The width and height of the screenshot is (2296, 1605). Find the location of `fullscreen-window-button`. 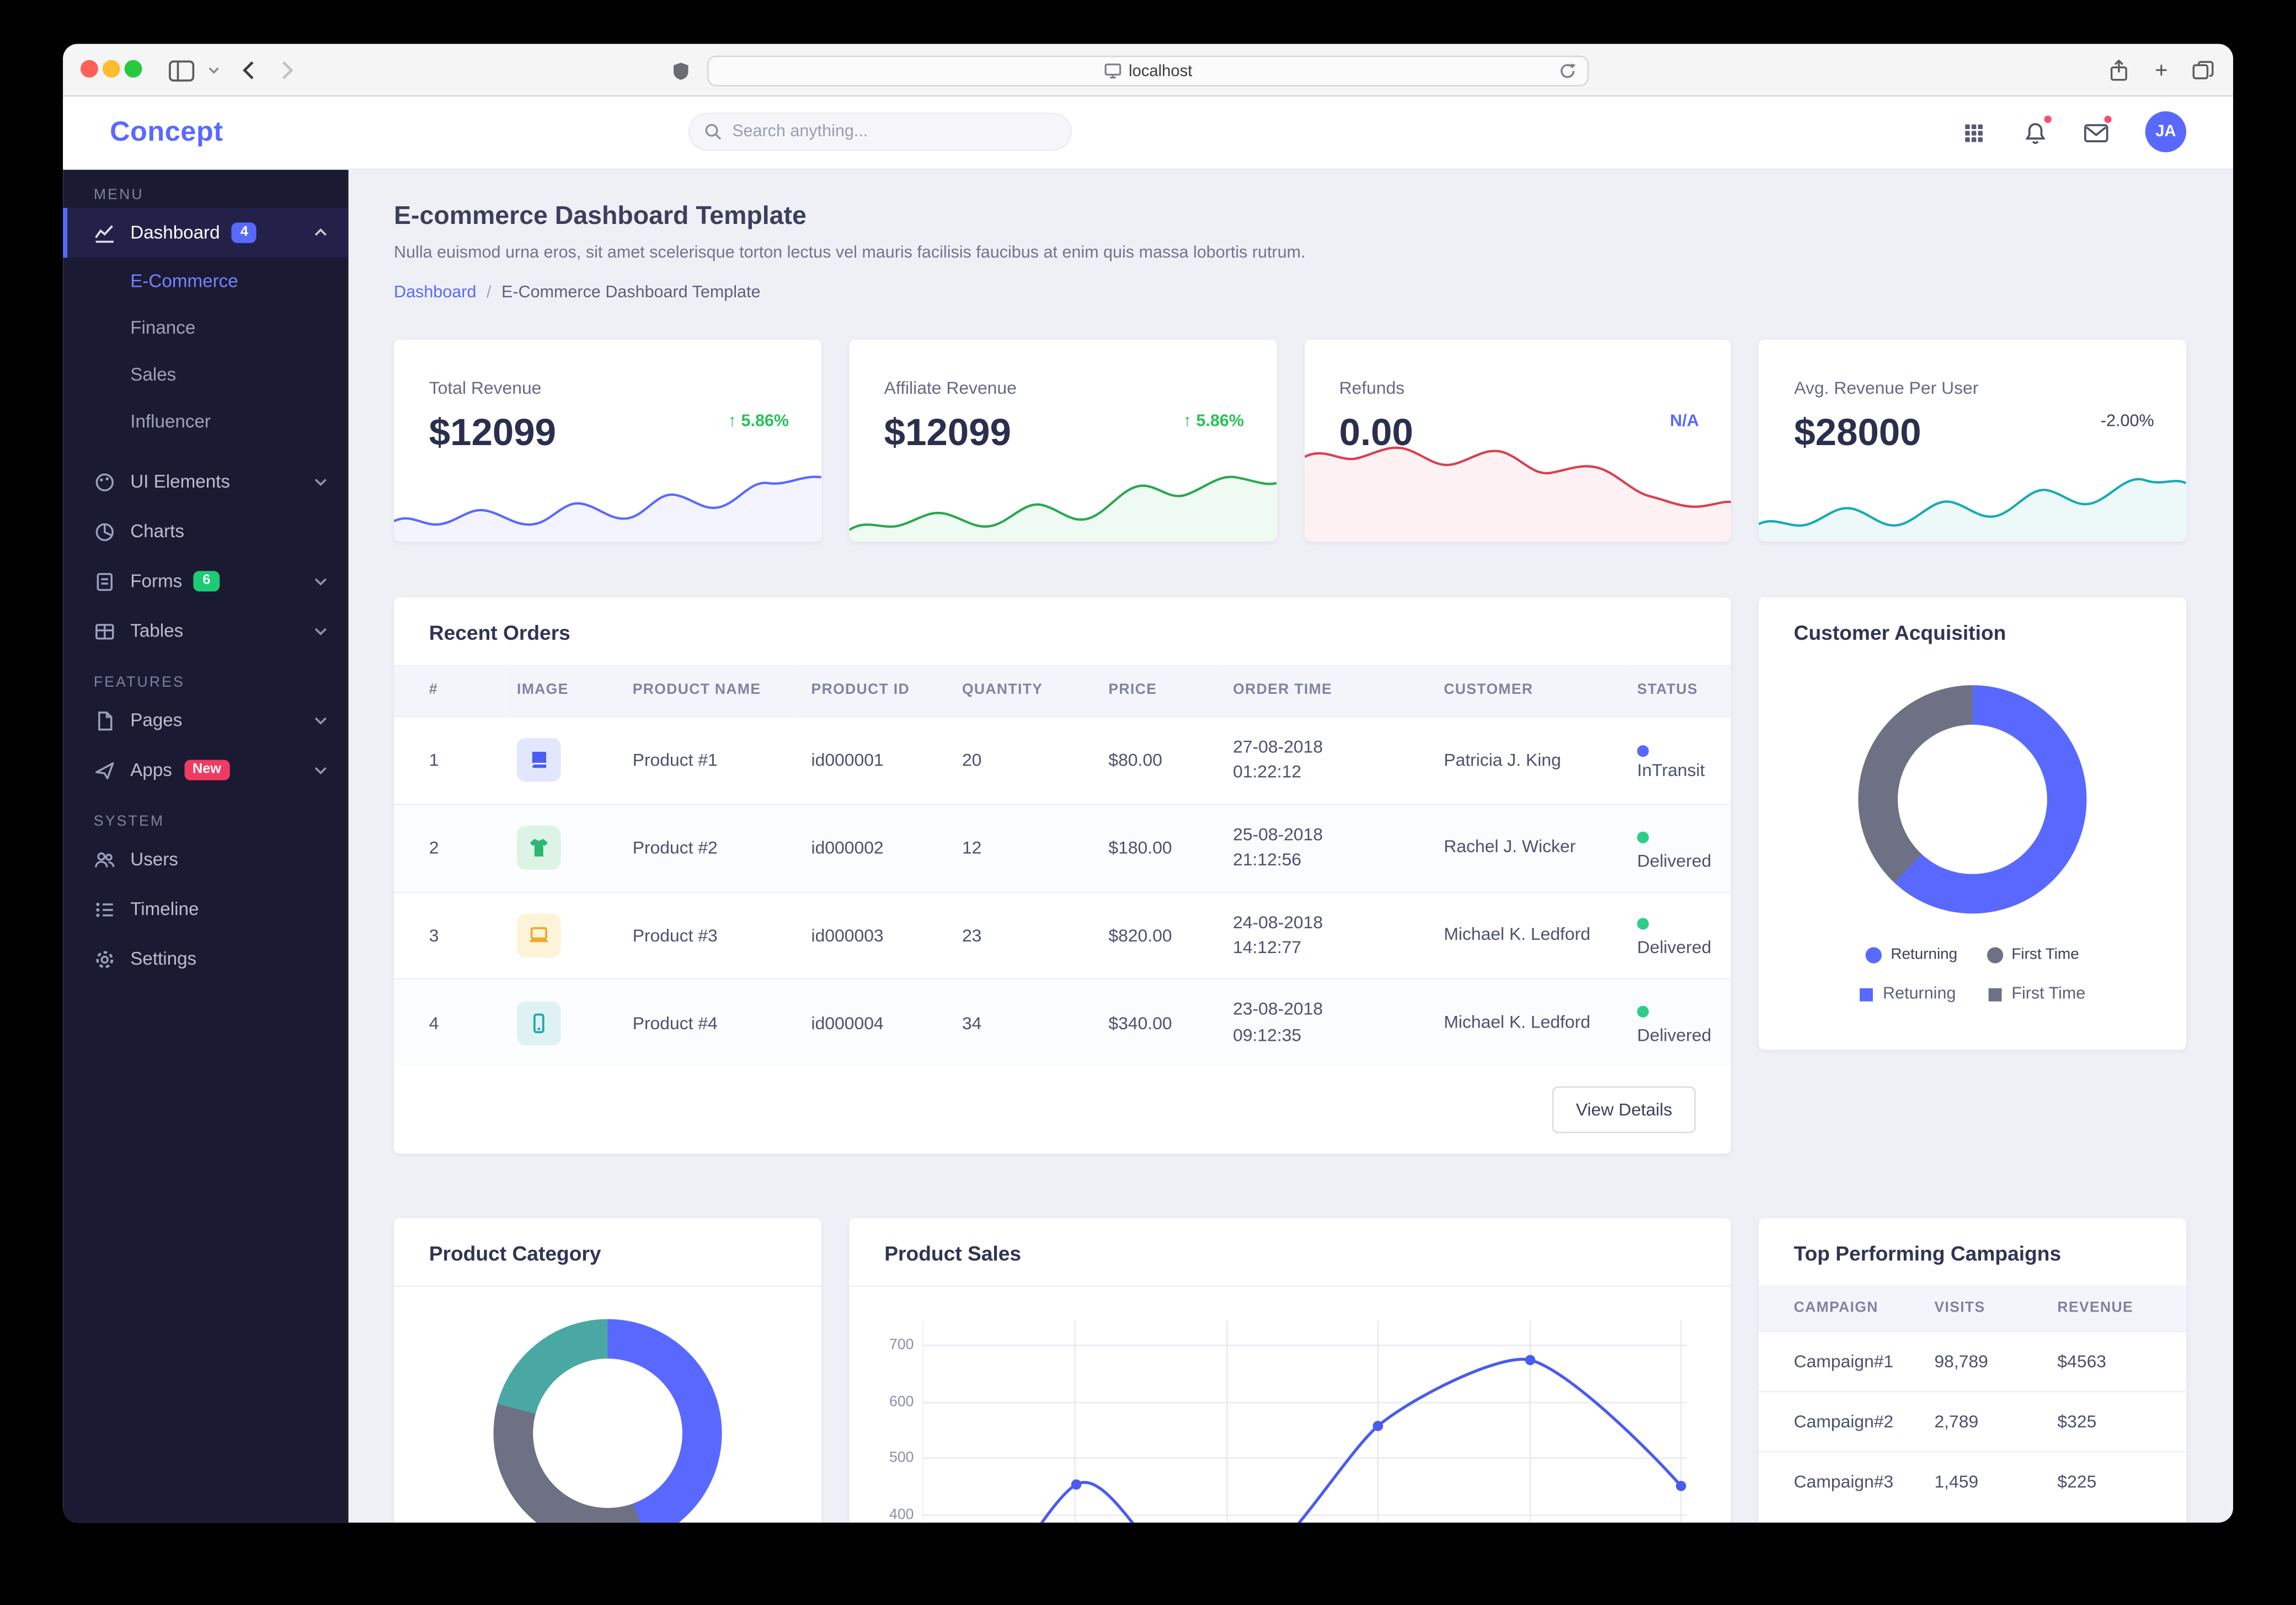

fullscreen-window-button is located at coordinates (133, 69).